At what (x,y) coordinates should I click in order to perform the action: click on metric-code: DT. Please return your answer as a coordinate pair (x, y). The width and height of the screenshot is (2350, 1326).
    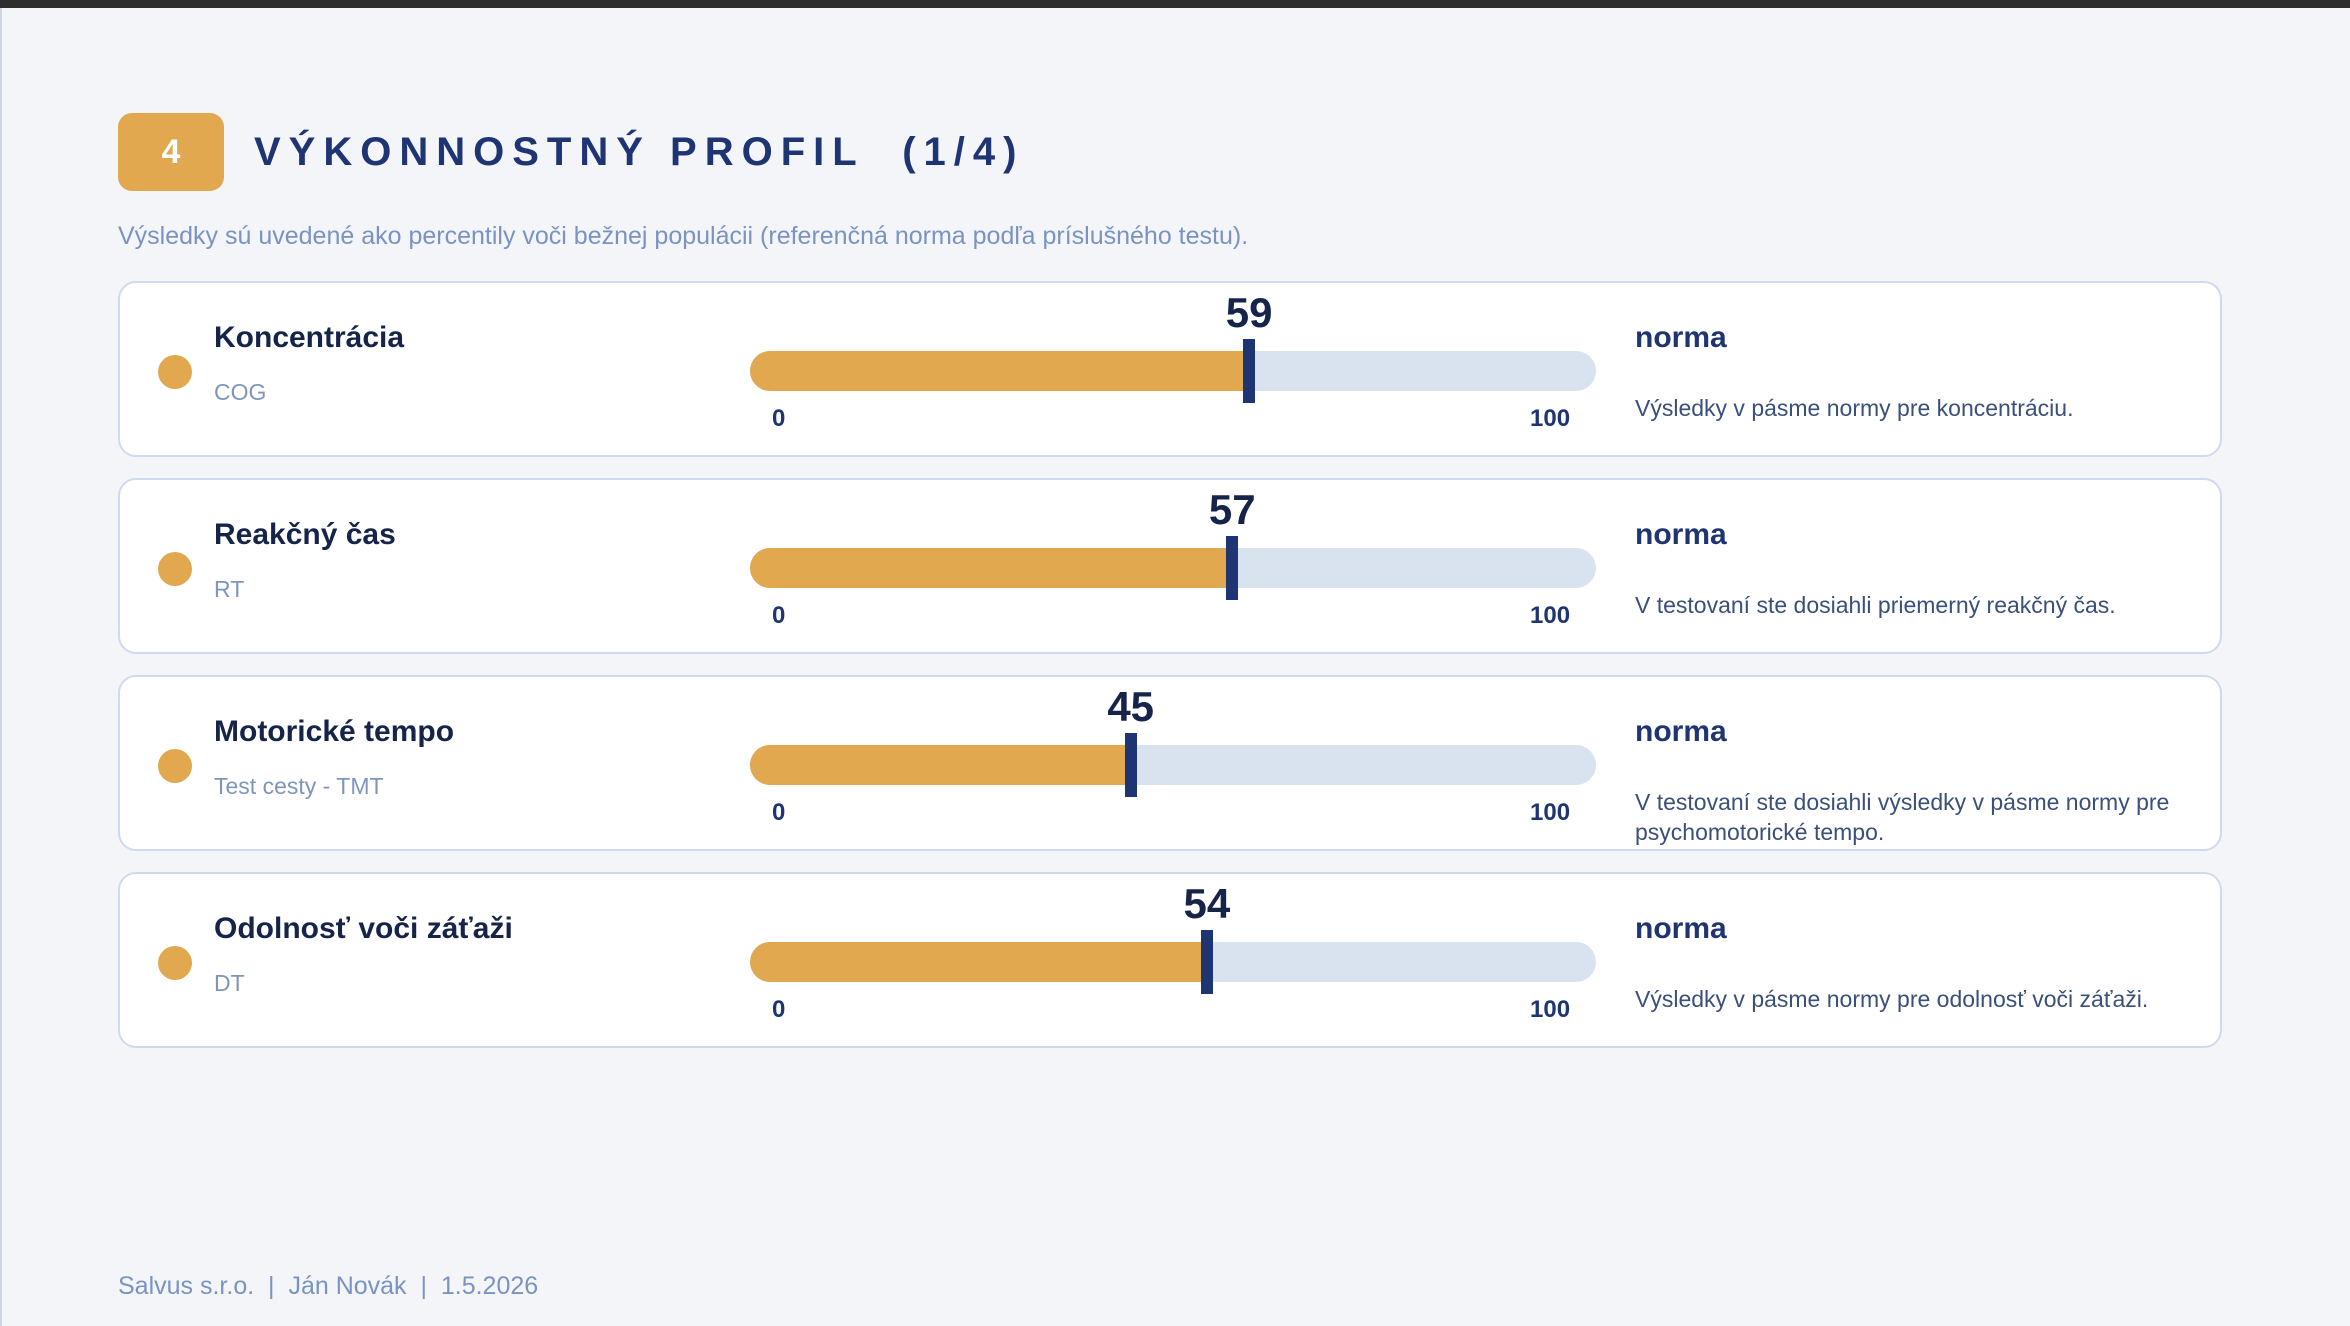
    Looking at the image, I should click on (229, 983).